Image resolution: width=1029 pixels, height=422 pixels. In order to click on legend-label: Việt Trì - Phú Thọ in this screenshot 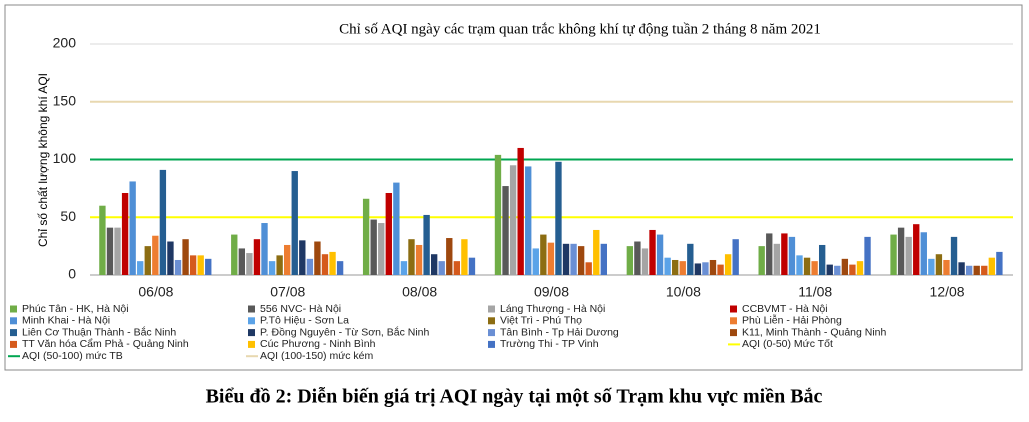, I will do `click(541, 321)`.